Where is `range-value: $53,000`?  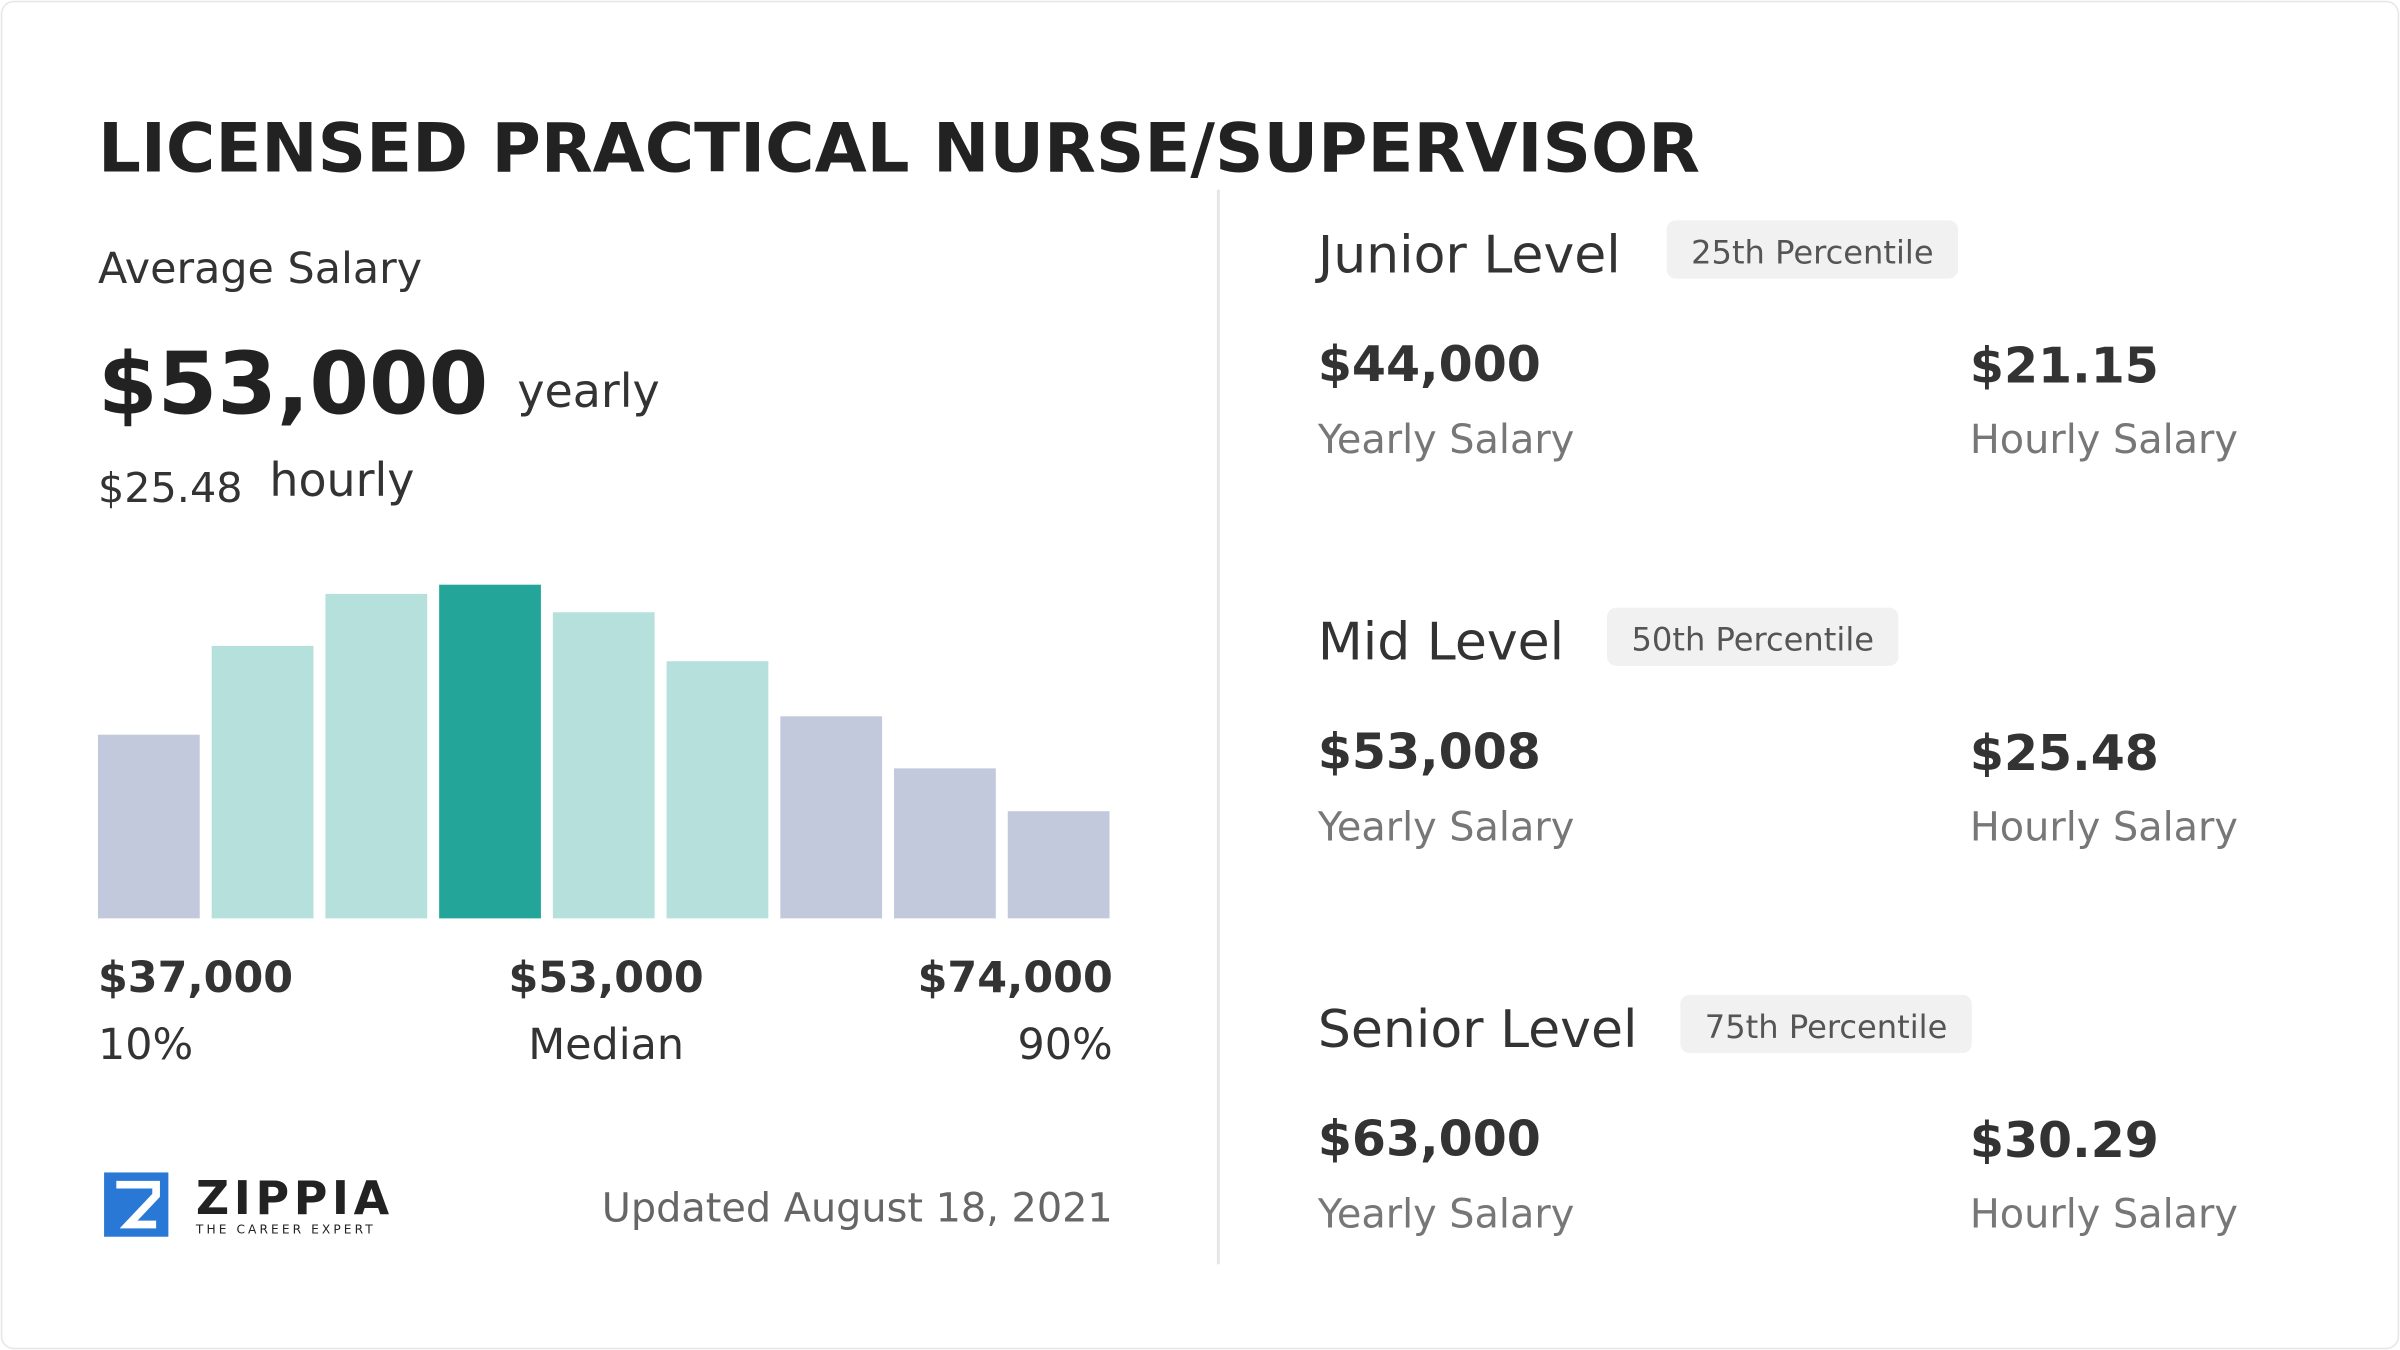
range-value: $53,000 is located at coordinates (606, 978).